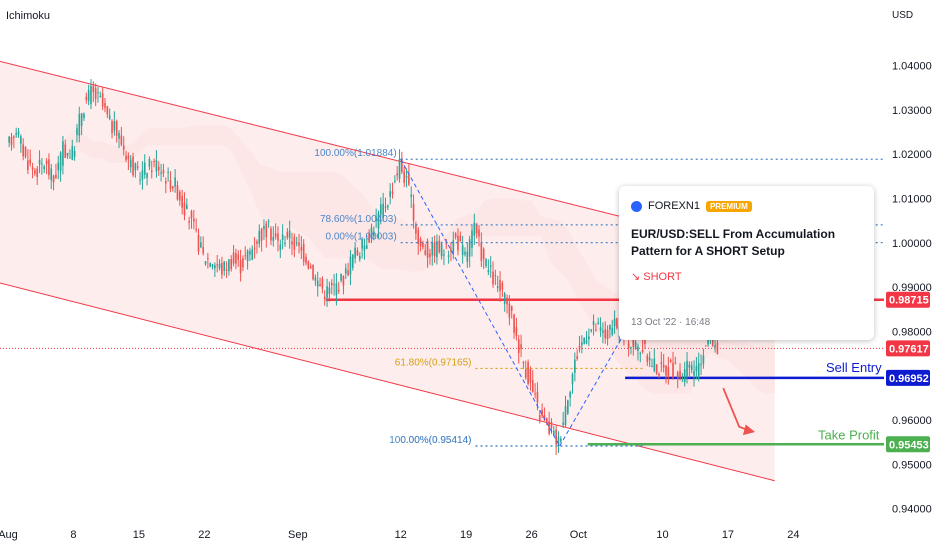  What do you see at coordinates (908, 377) in the screenshot?
I see `price-tag-bg` at bounding box center [908, 377].